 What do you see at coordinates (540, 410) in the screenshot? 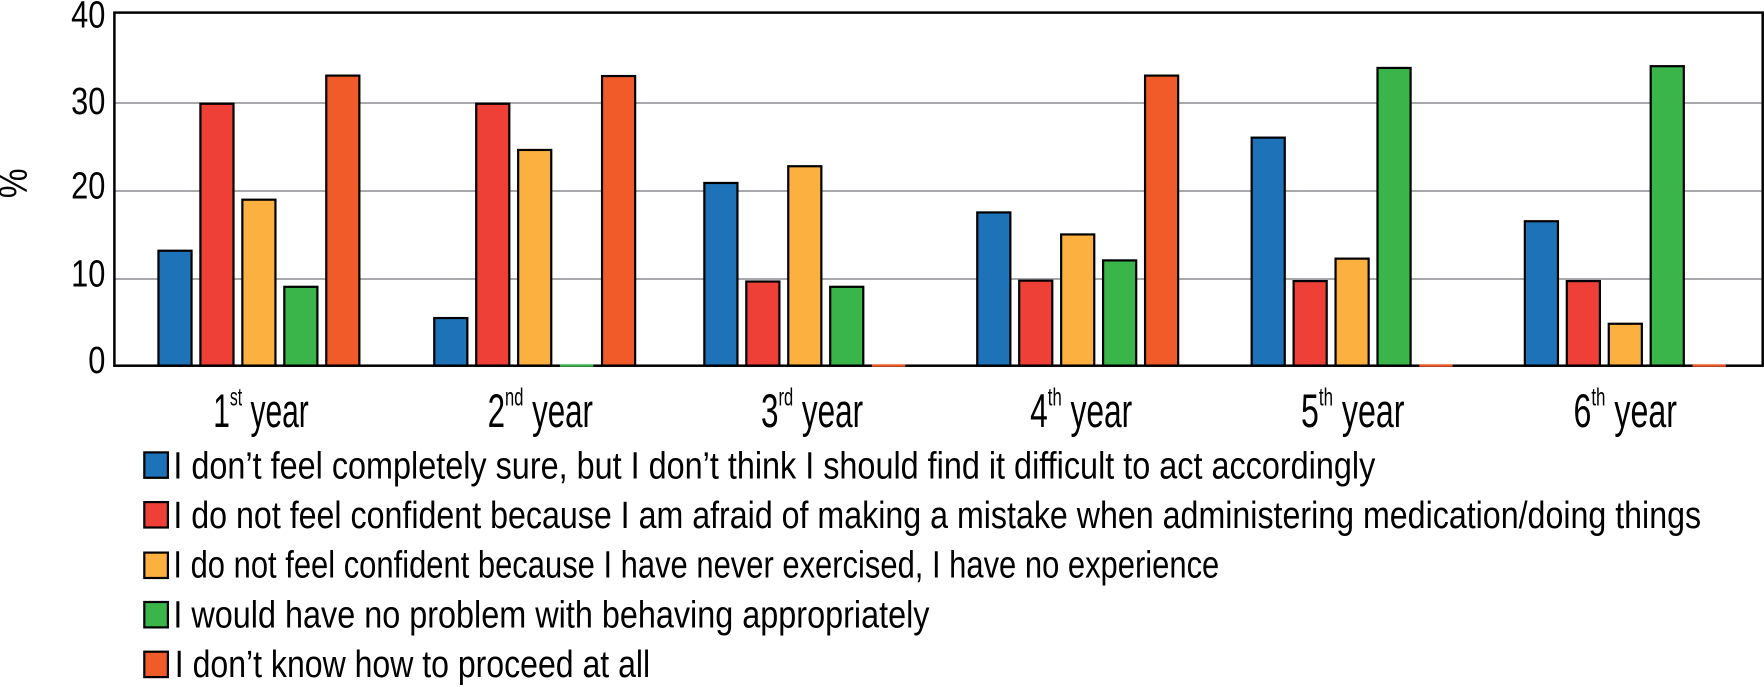
I see `svg-text: 2nd year` at bounding box center [540, 410].